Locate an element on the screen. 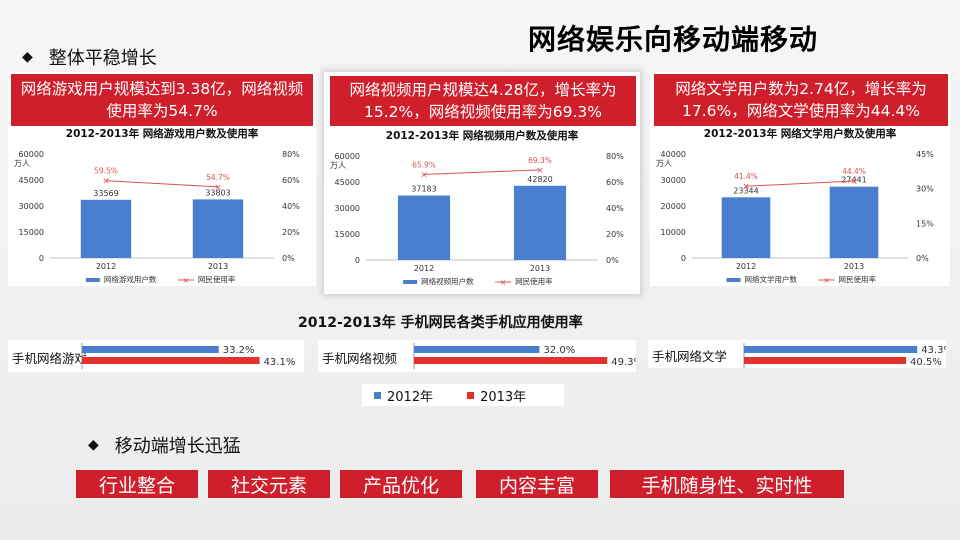 The width and height of the screenshot is (960, 540). legend-swatch-2012 is located at coordinates (377, 395).